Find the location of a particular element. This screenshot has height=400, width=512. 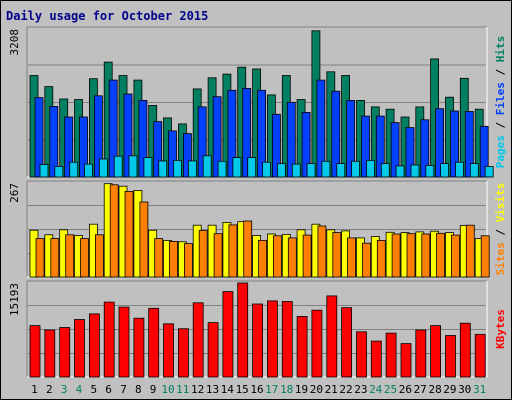

x-tick-label: 16 is located at coordinates (256, 389).